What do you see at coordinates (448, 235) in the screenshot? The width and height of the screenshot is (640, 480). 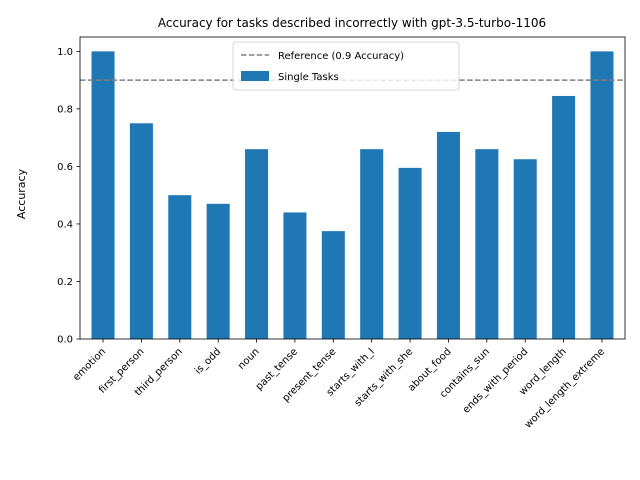 I see `bar-about_food` at bounding box center [448, 235].